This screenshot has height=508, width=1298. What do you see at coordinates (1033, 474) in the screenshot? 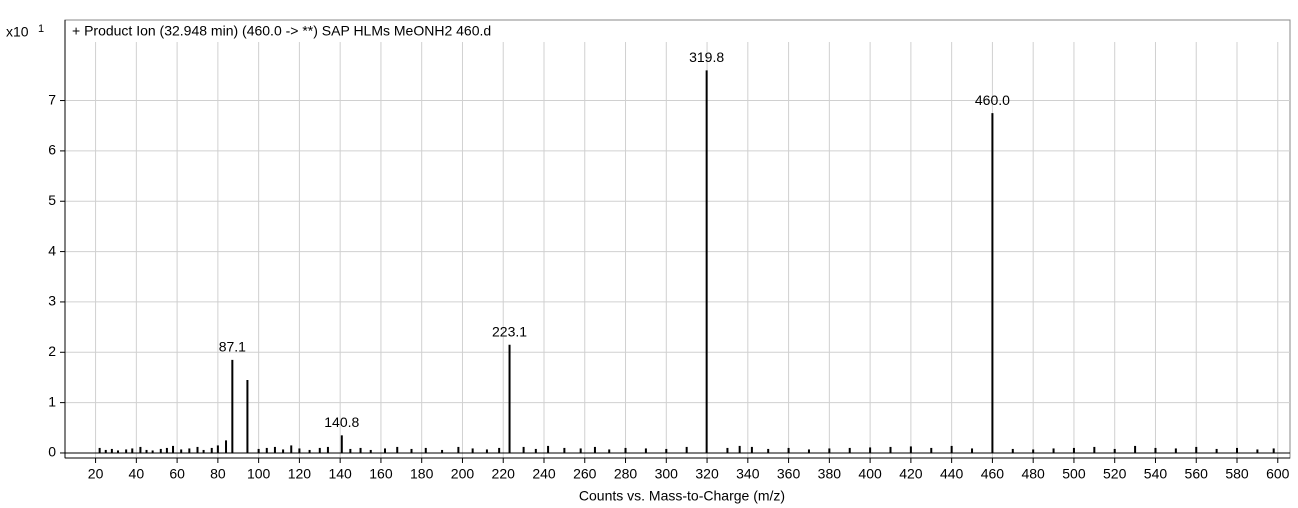
I see `x-tick-label: 480` at bounding box center [1033, 474].